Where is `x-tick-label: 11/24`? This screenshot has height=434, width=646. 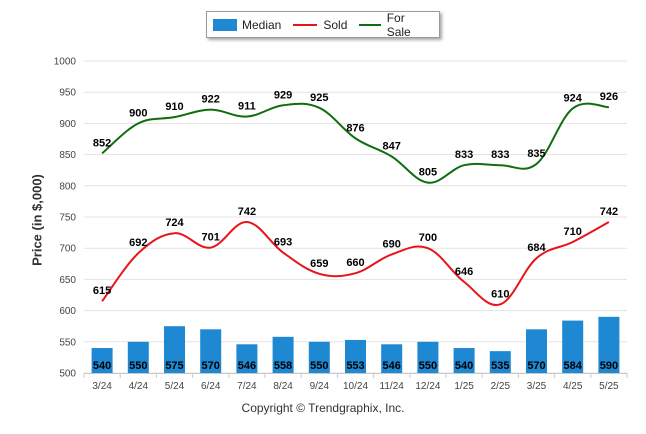
x-tick-label: 11/24 is located at coordinates (392, 386).